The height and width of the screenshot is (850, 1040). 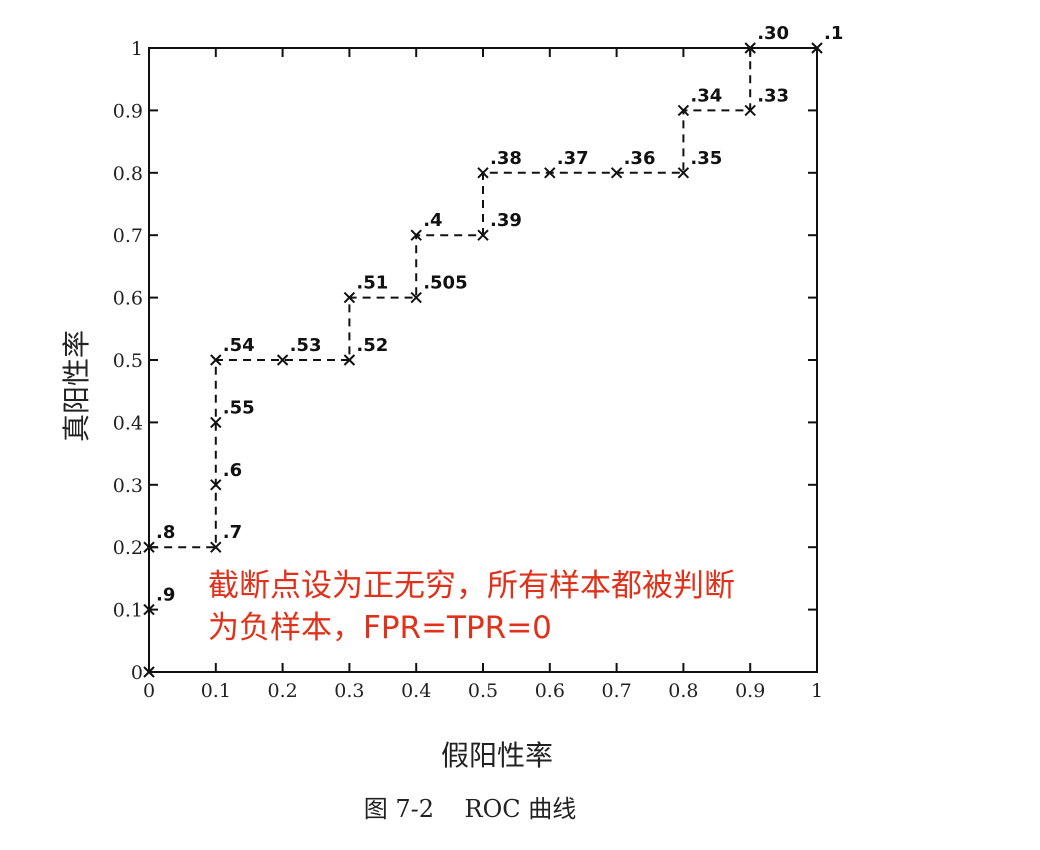 What do you see at coordinates (76, 386) in the screenshot?
I see `y-axis-title: 真阳性率` at bounding box center [76, 386].